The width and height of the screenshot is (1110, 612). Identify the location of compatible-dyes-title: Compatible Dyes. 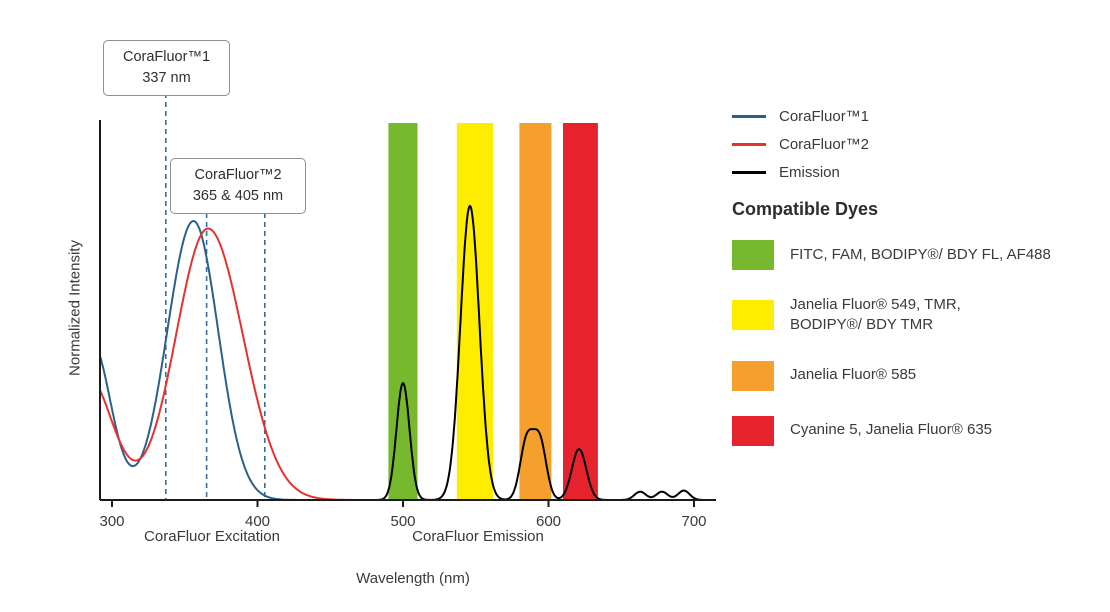
(805, 209).